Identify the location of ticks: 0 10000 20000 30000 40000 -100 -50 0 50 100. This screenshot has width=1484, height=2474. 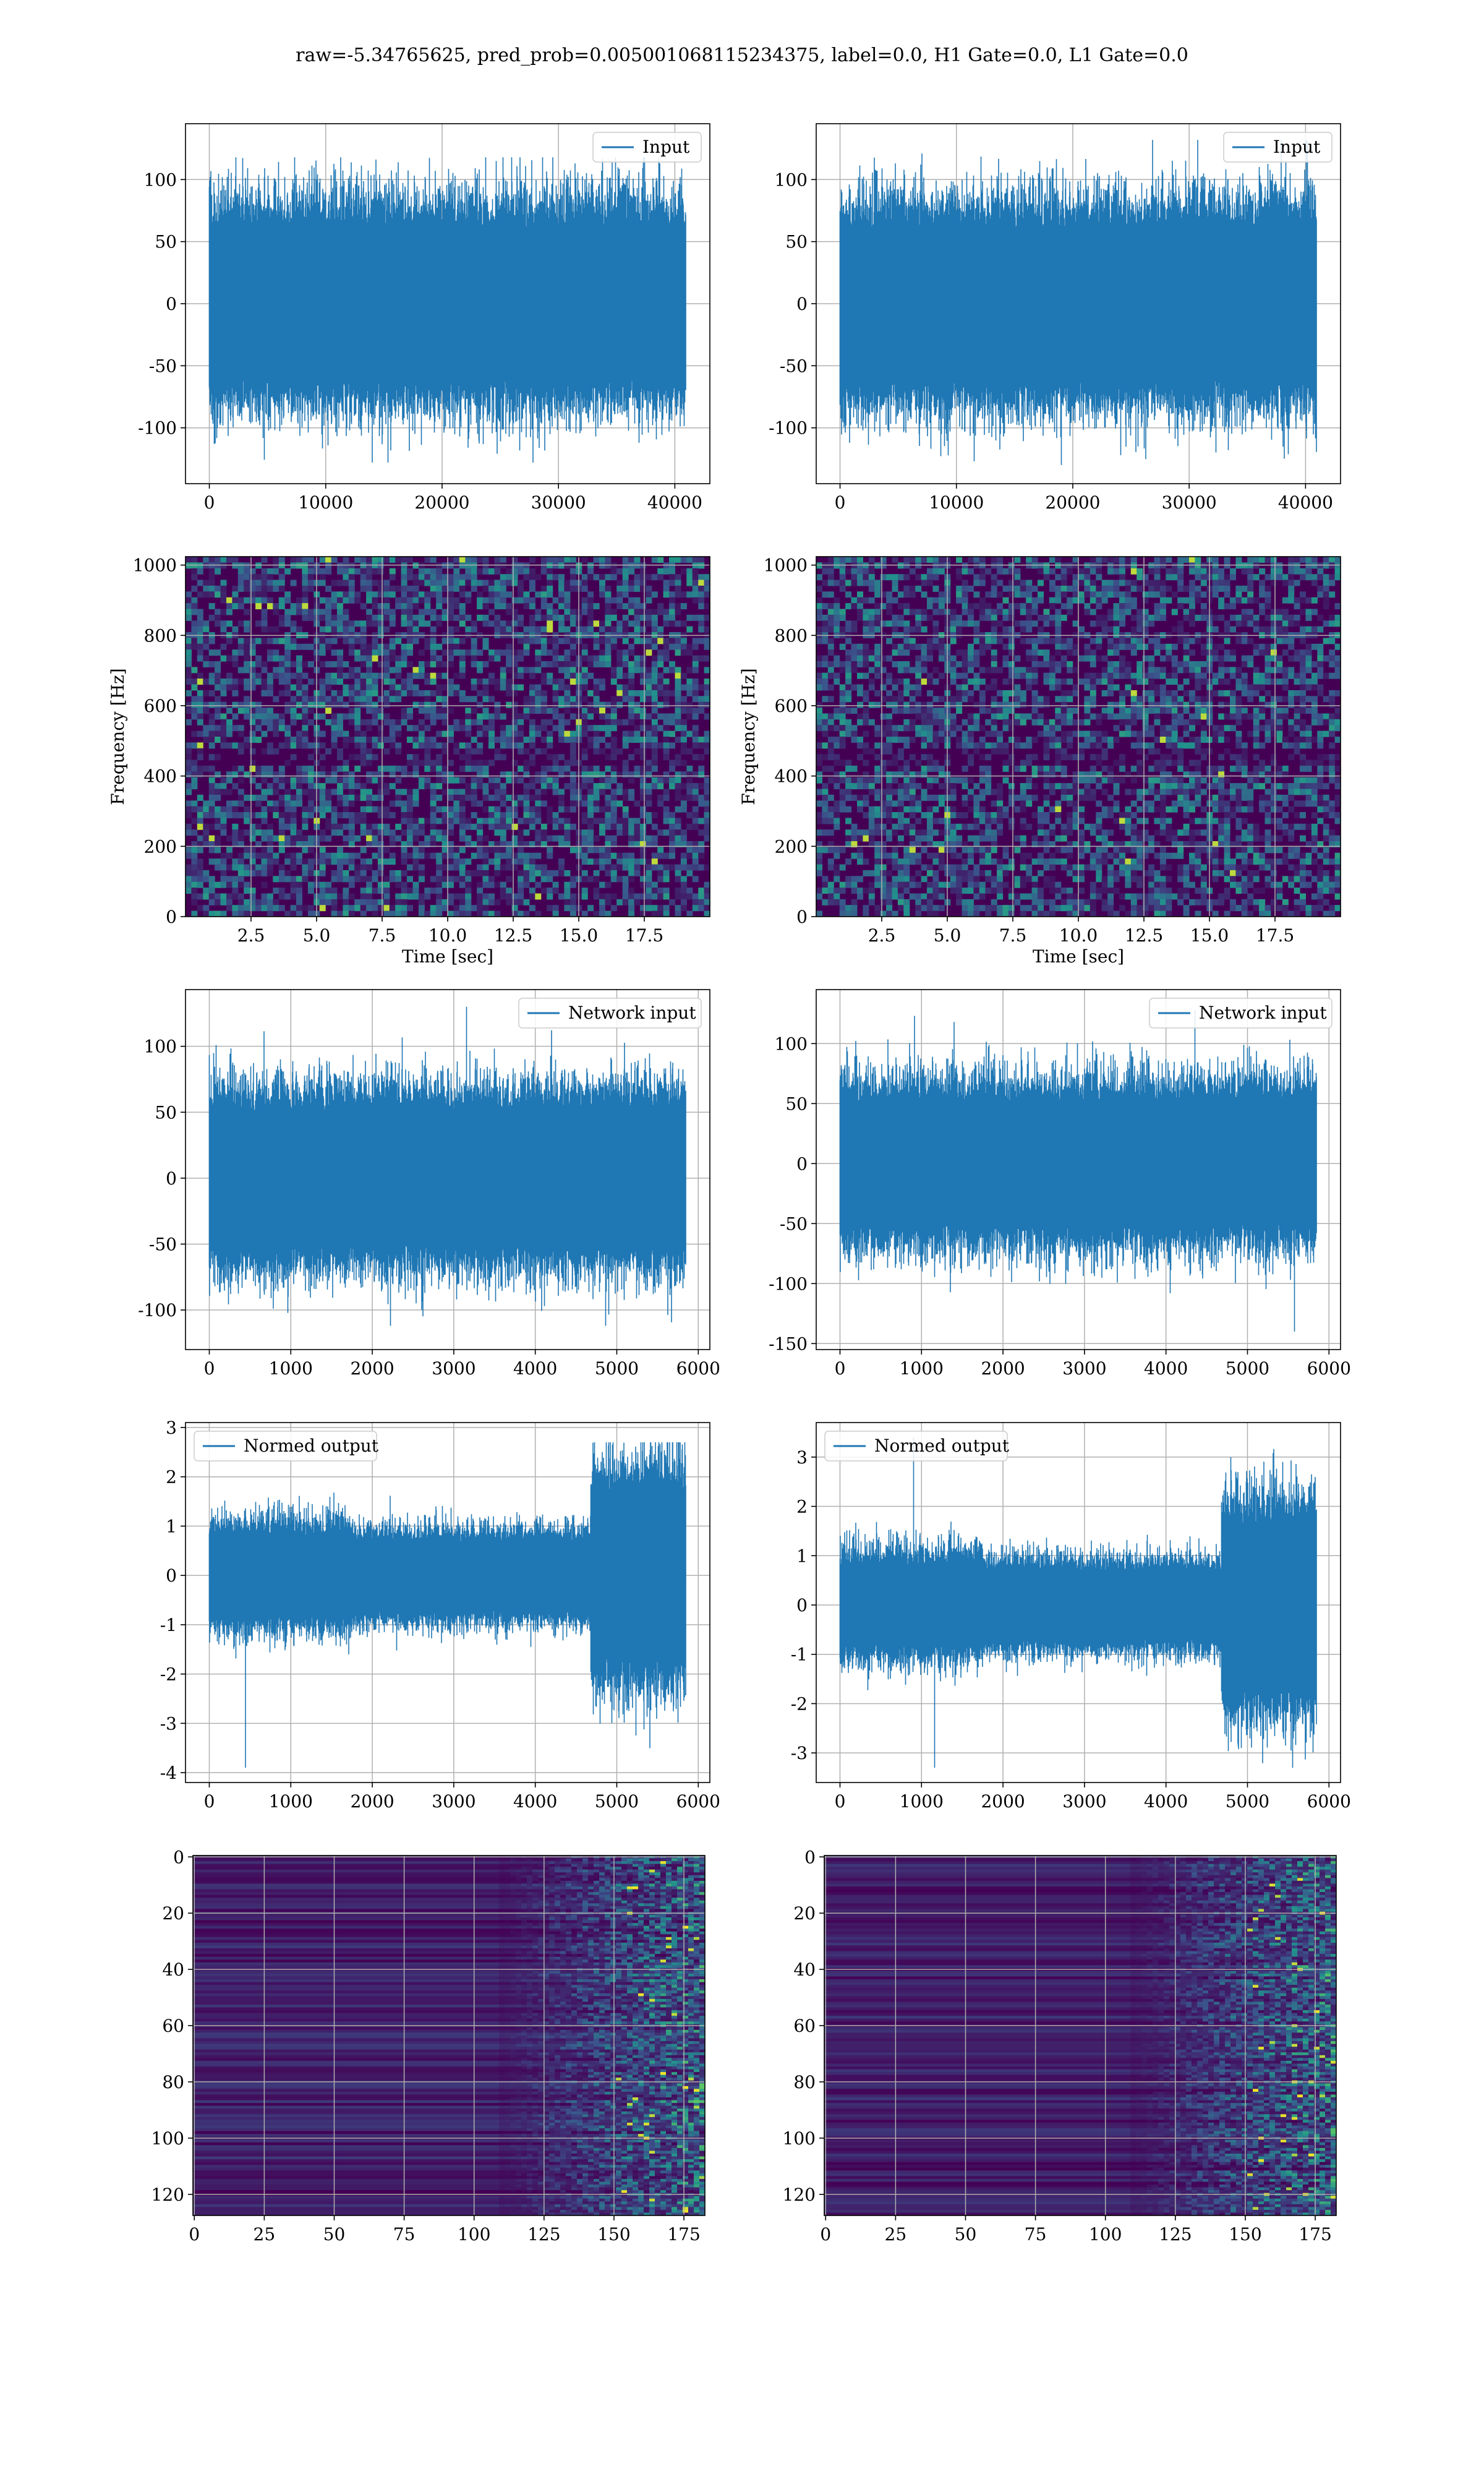
(420, 341).